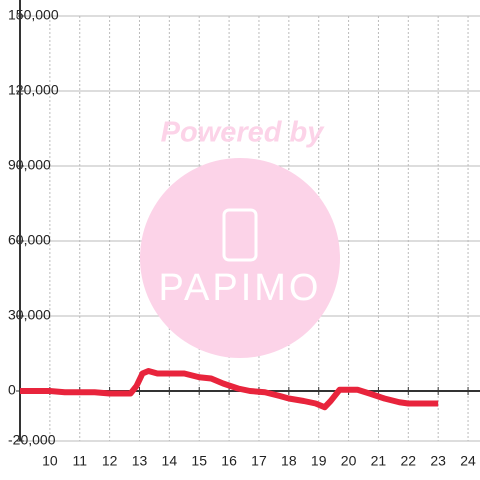 Image resolution: width=480 pixels, height=480 pixels. Describe the element at coordinates (240, 235) in the screenshot. I see `watermark-phone` at that location.